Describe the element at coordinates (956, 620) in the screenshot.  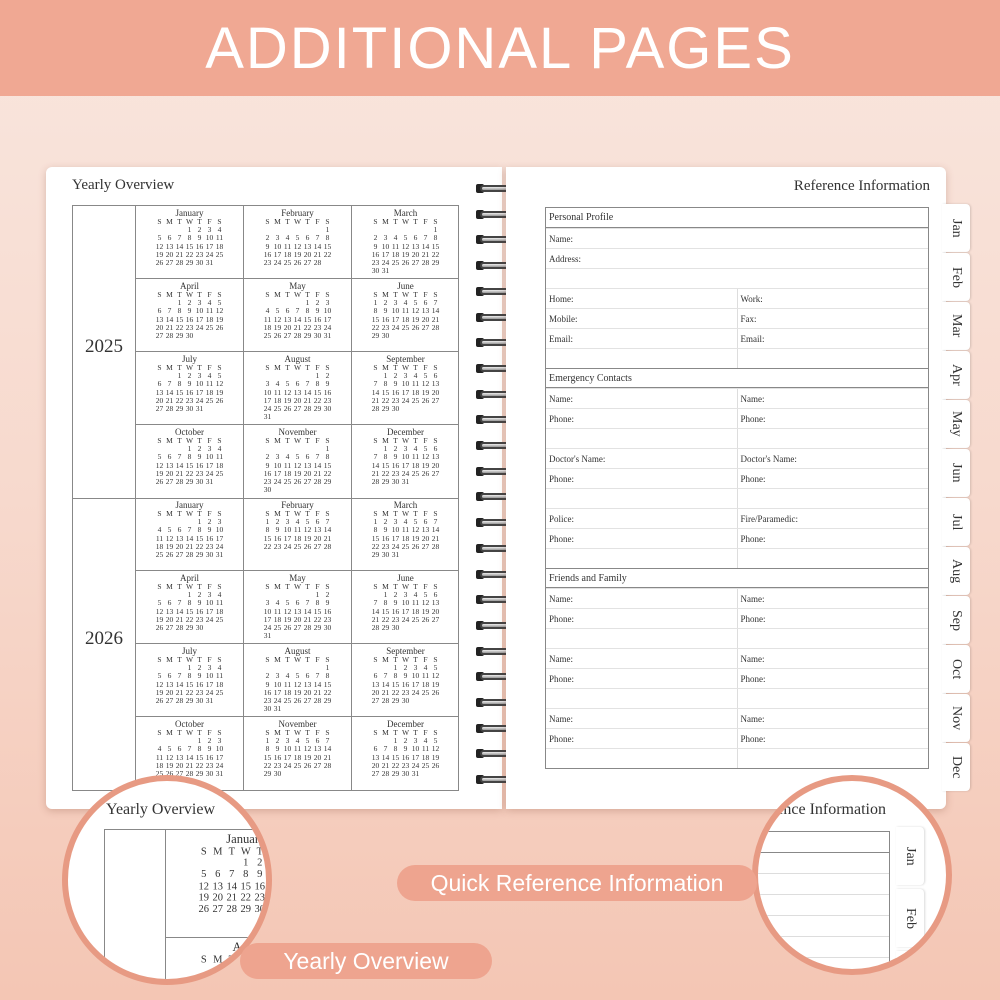
I see `tab-sep: Sep` at that location.